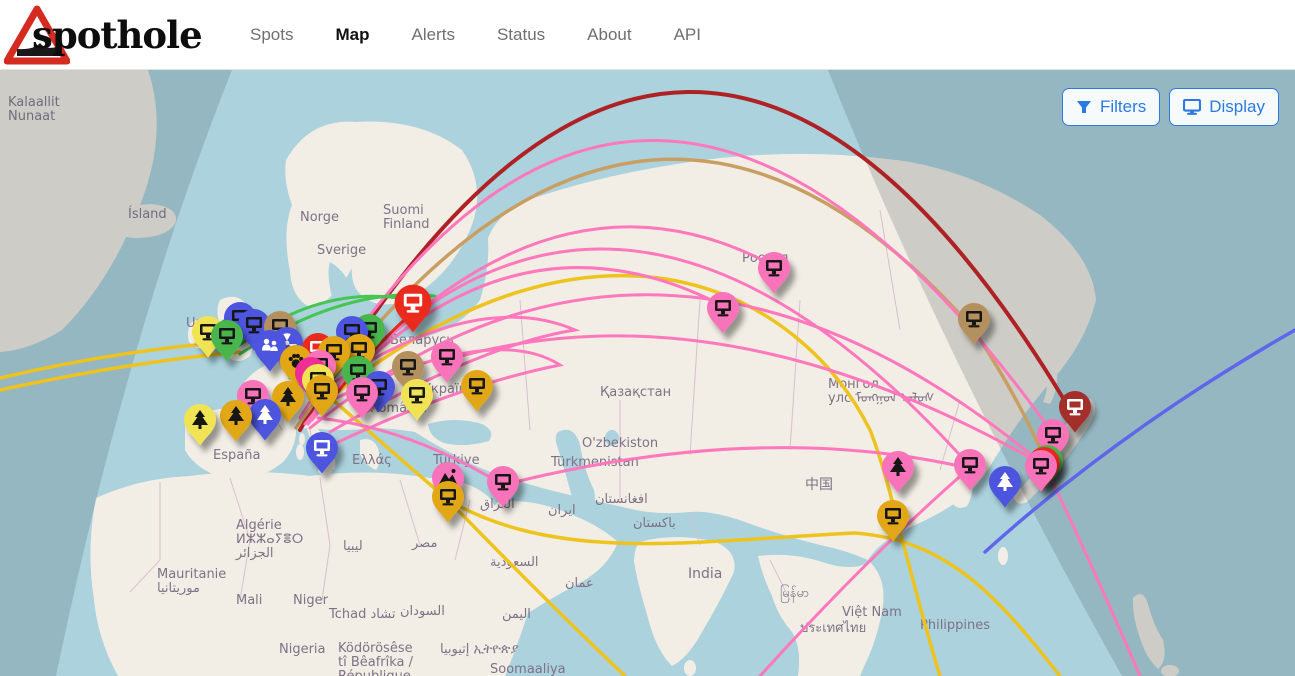 The width and height of the screenshot is (1295, 676). Describe the element at coordinates (117, 34) in the screenshot. I see `brand-name: spothole` at that location.